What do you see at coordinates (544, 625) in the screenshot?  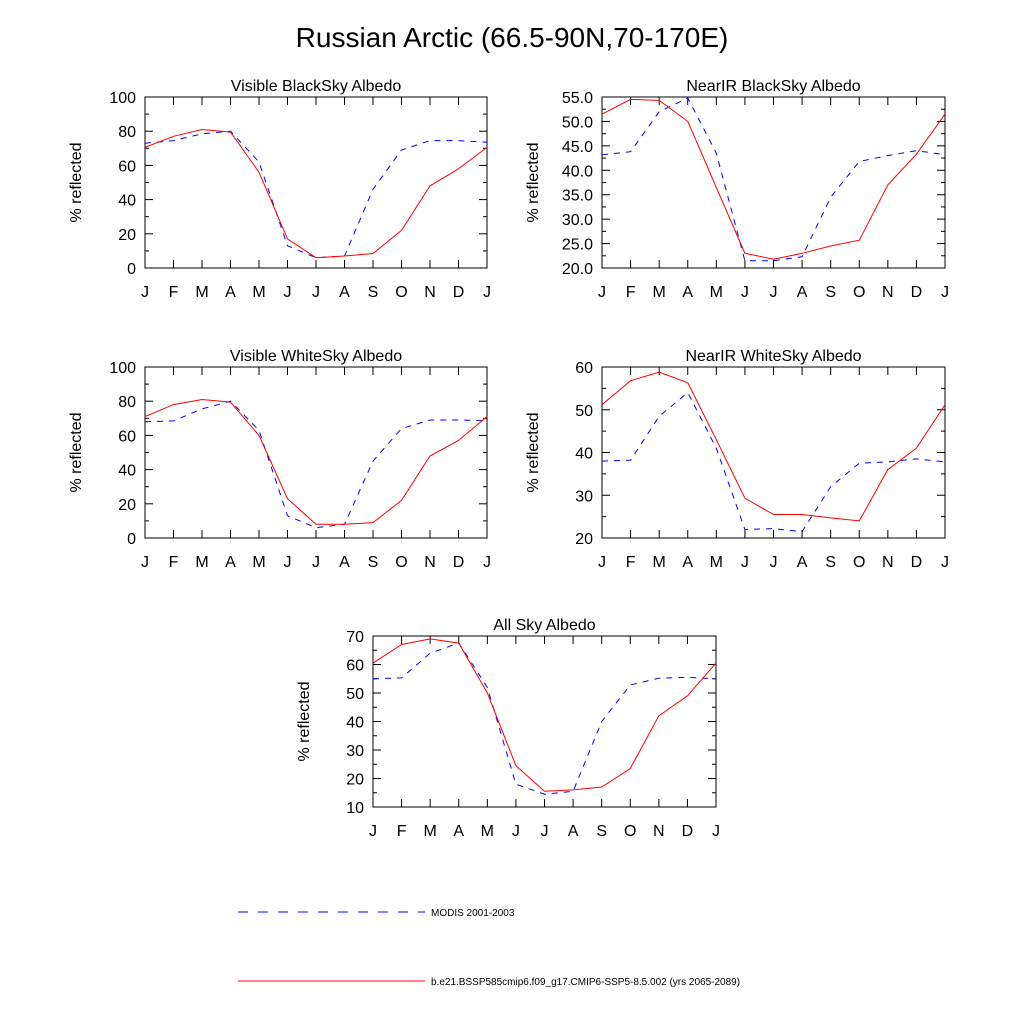 I see `panel-title: All Sky Albedo` at bounding box center [544, 625].